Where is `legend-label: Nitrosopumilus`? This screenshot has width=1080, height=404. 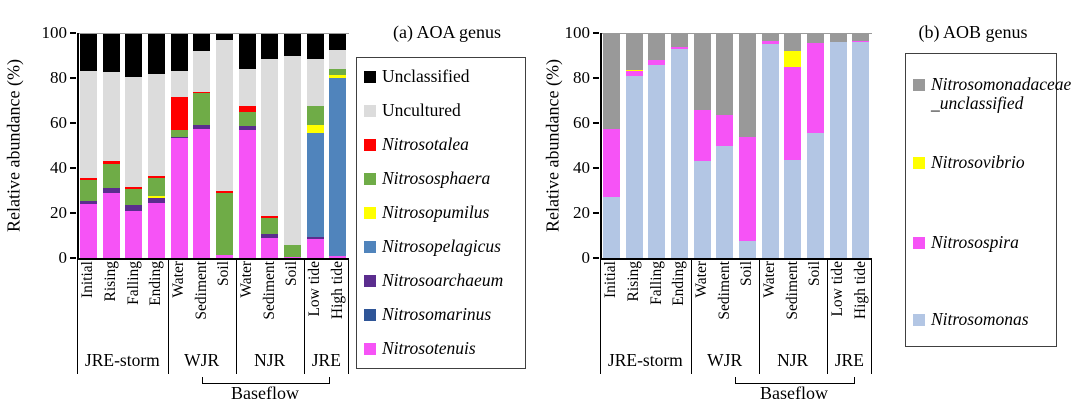
legend-label: Nitrosopumilus is located at coordinates (436, 211).